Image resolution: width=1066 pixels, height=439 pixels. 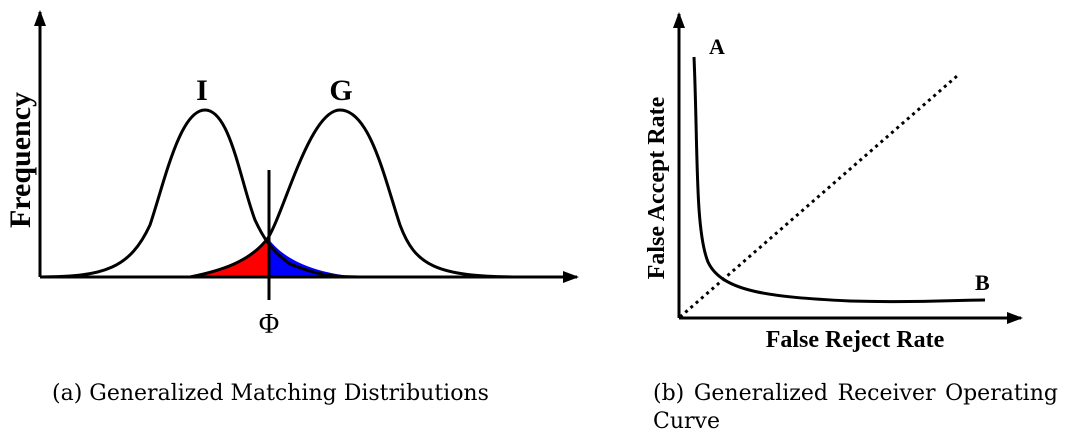 I want to click on caption-b-line1: (b) Generalized Receiver Operating, so click(x=855, y=394).